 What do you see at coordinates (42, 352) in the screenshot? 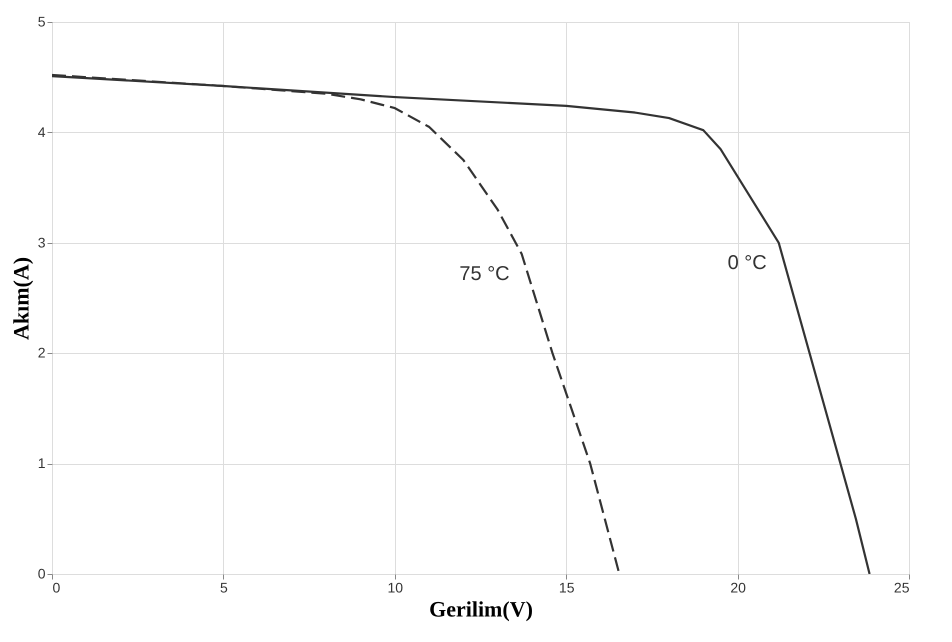
I see `y-tick-label: 2` at bounding box center [42, 352].